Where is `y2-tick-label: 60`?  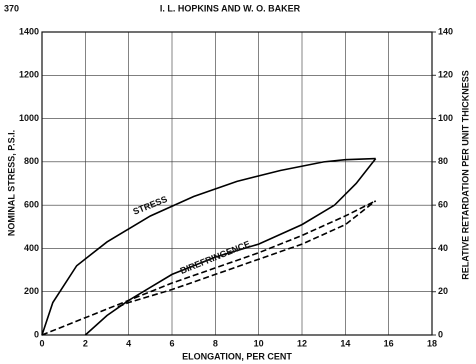 y2-tick-label: 60 is located at coordinates (443, 205).